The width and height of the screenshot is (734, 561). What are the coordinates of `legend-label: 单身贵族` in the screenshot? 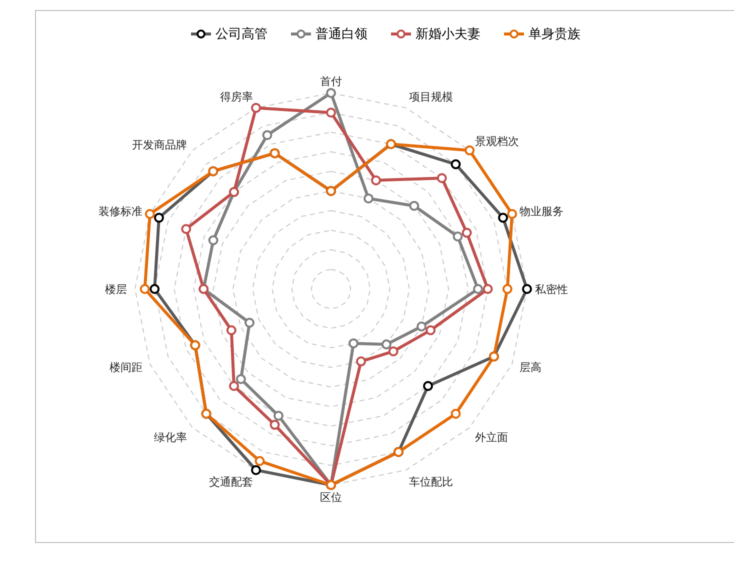 It's located at (554, 34).